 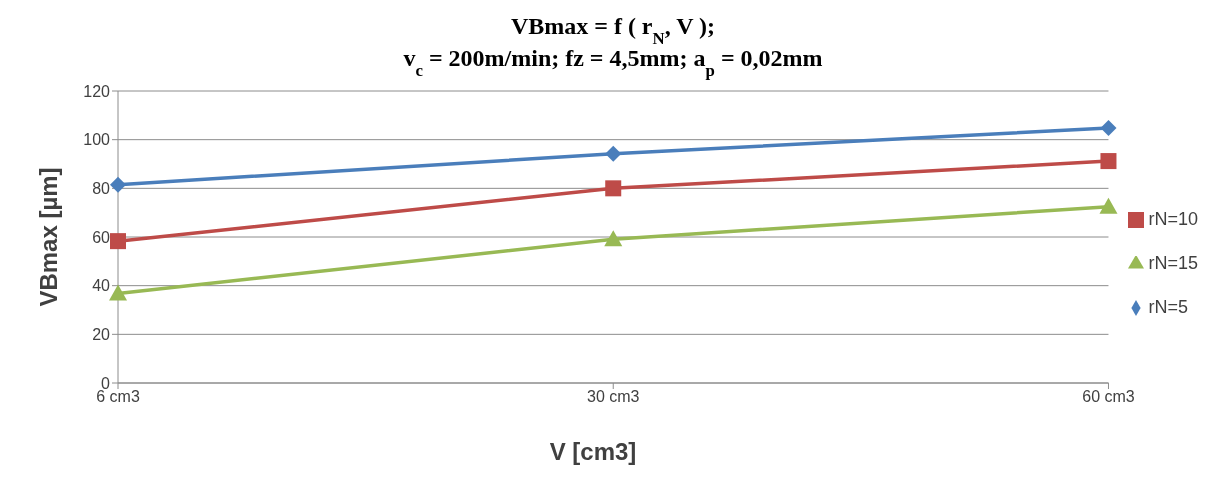 What do you see at coordinates (118, 397) in the screenshot?
I see `x-tick-label: 6 cm3` at bounding box center [118, 397].